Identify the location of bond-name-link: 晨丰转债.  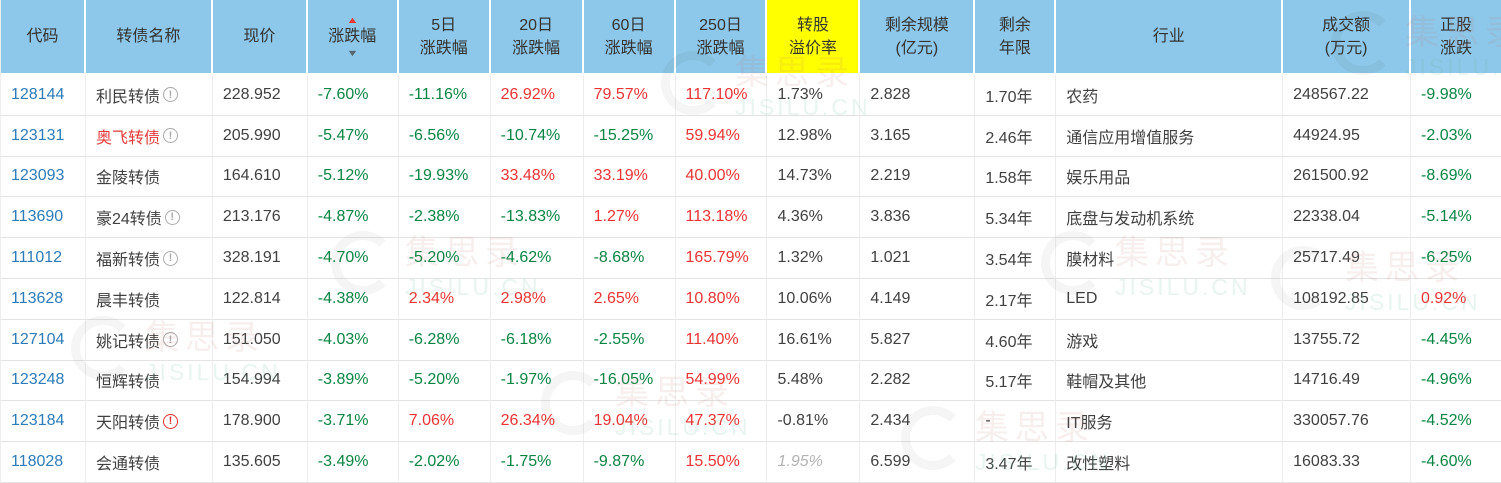
(127, 301).